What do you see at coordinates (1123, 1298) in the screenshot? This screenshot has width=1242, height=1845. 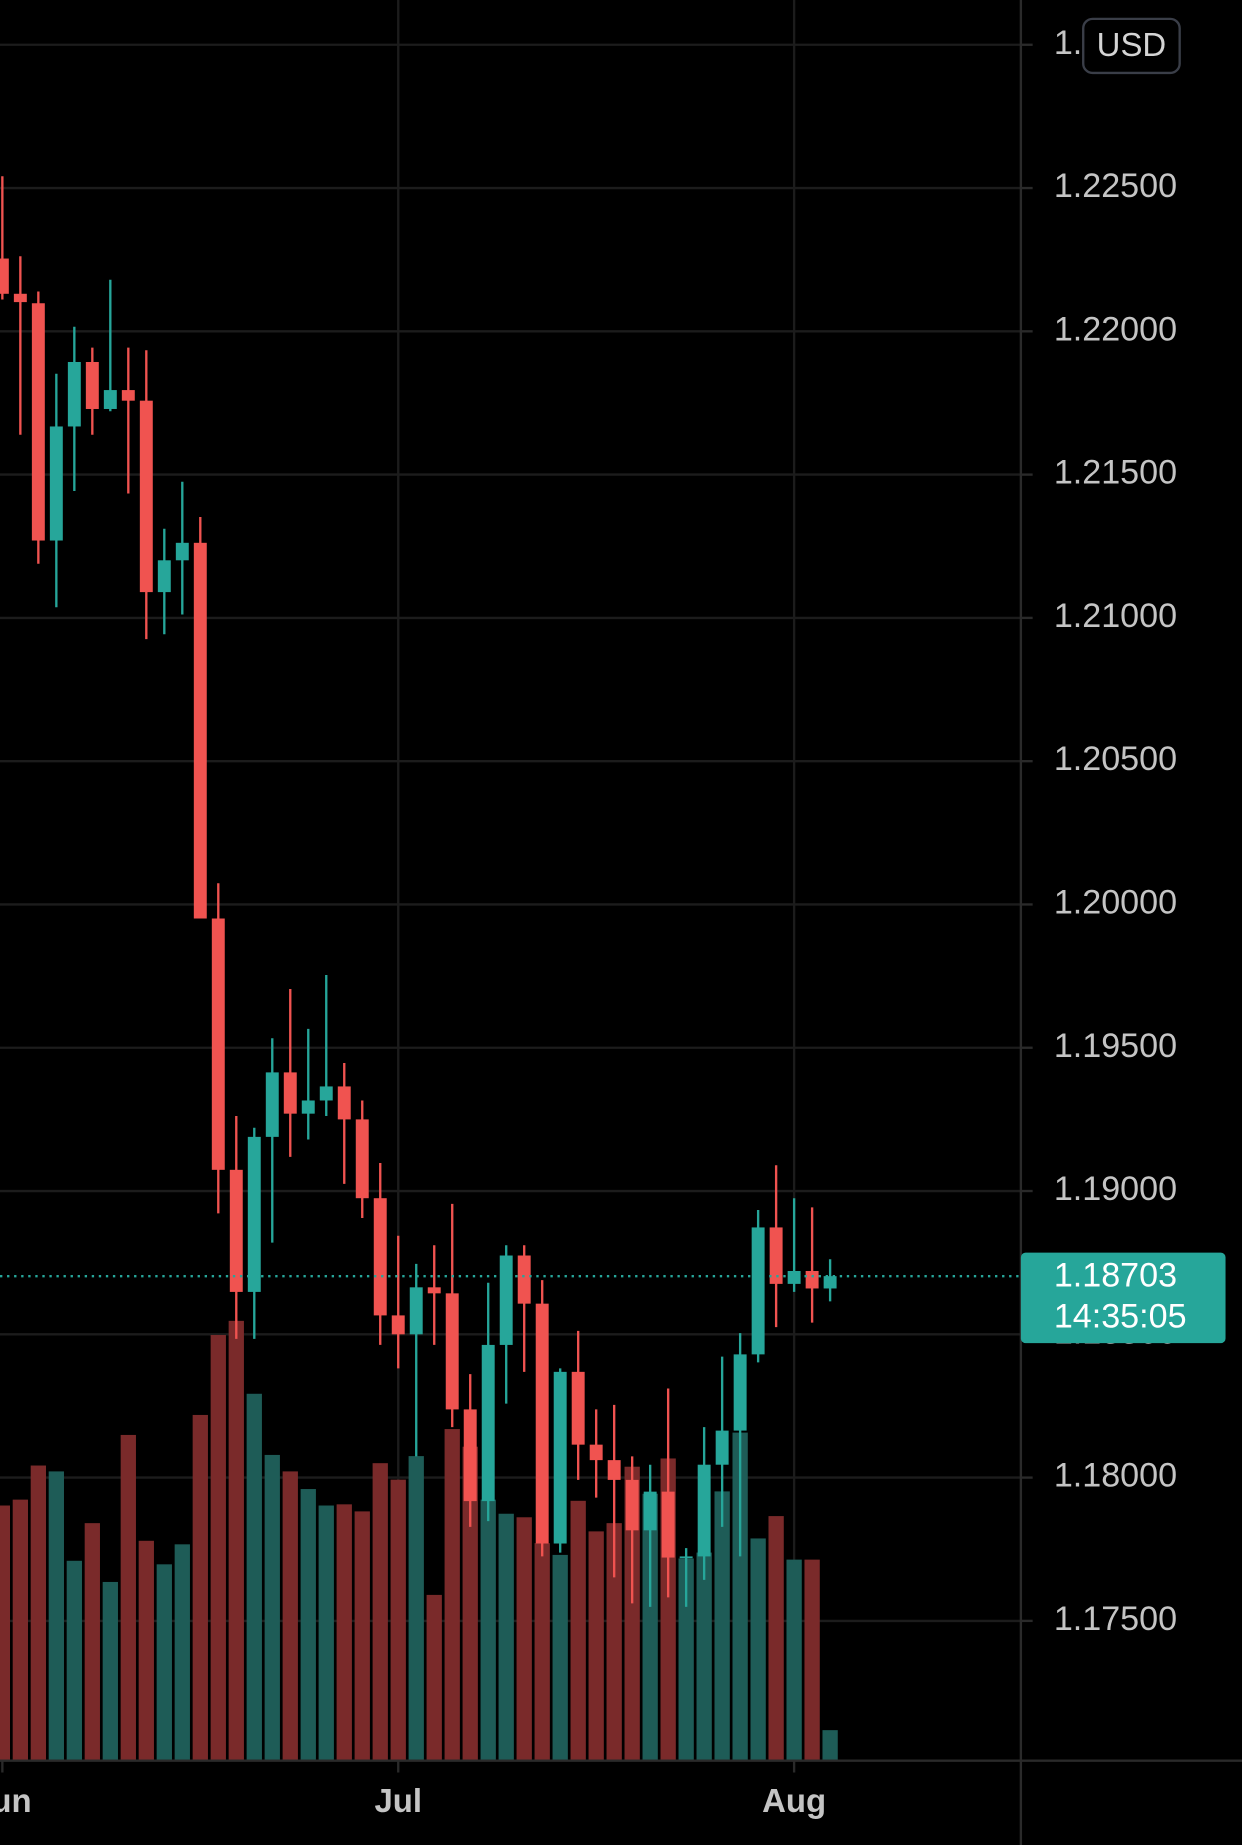 I see `last-price-badge` at bounding box center [1123, 1298].